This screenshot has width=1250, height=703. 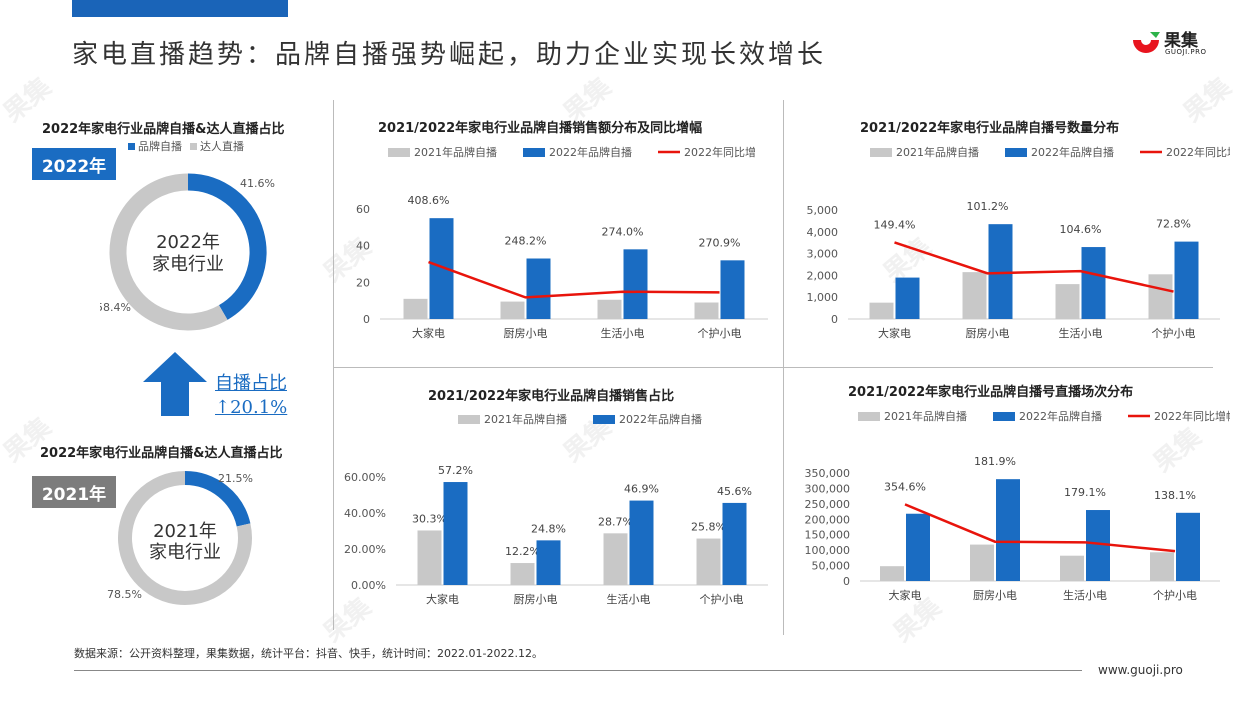 I want to click on footer-divider, so click(x=578, y=670).